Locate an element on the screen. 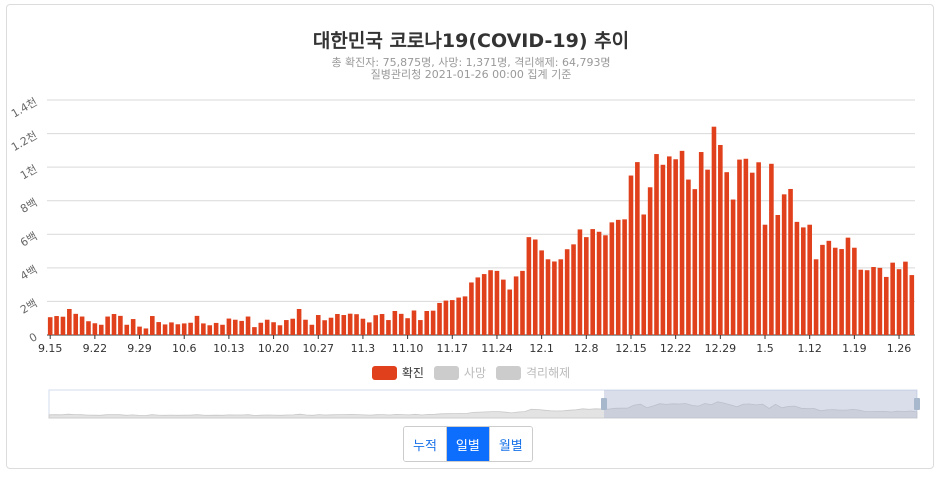  x-tick-label: 9.15 is located at coordinates (50, 348).